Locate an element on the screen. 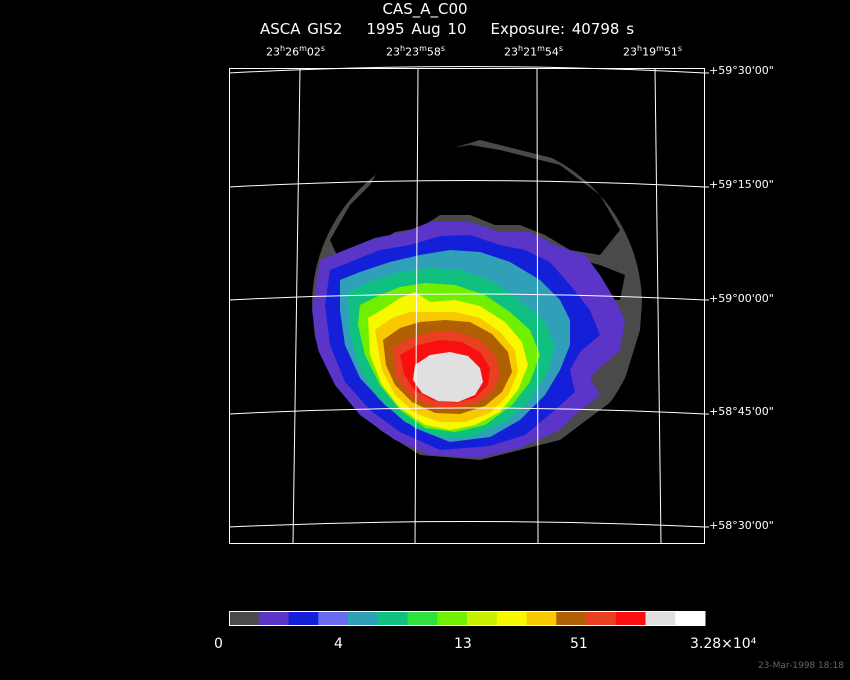 The image size is (850, 680). colorbar-label: 3.28×10⁴ is located at coordinates (723, 644).